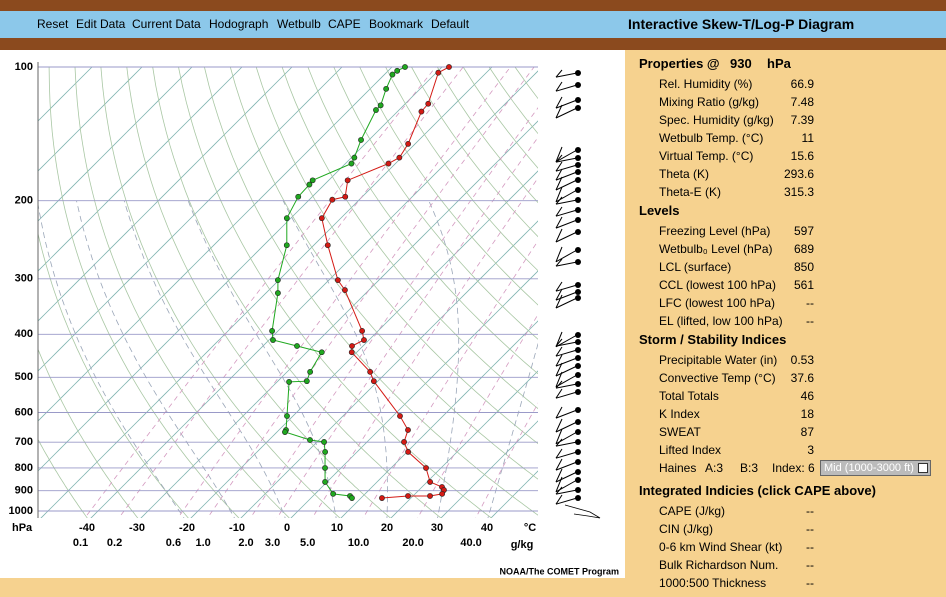 Image resolution: width=946 pixels, height=597 pixels. Describe the element at coordinates (802, 378) in the screenshot. I see `property-value: 37.6` at that location.